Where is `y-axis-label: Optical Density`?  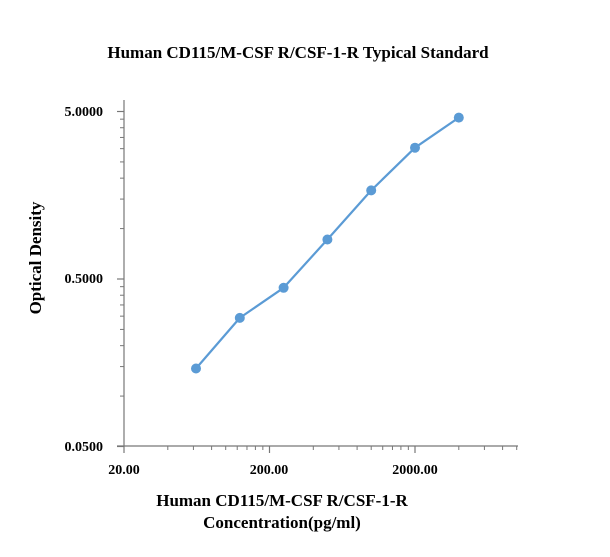
y-axis-label: Optical Density is located at coordinates (35, 257).